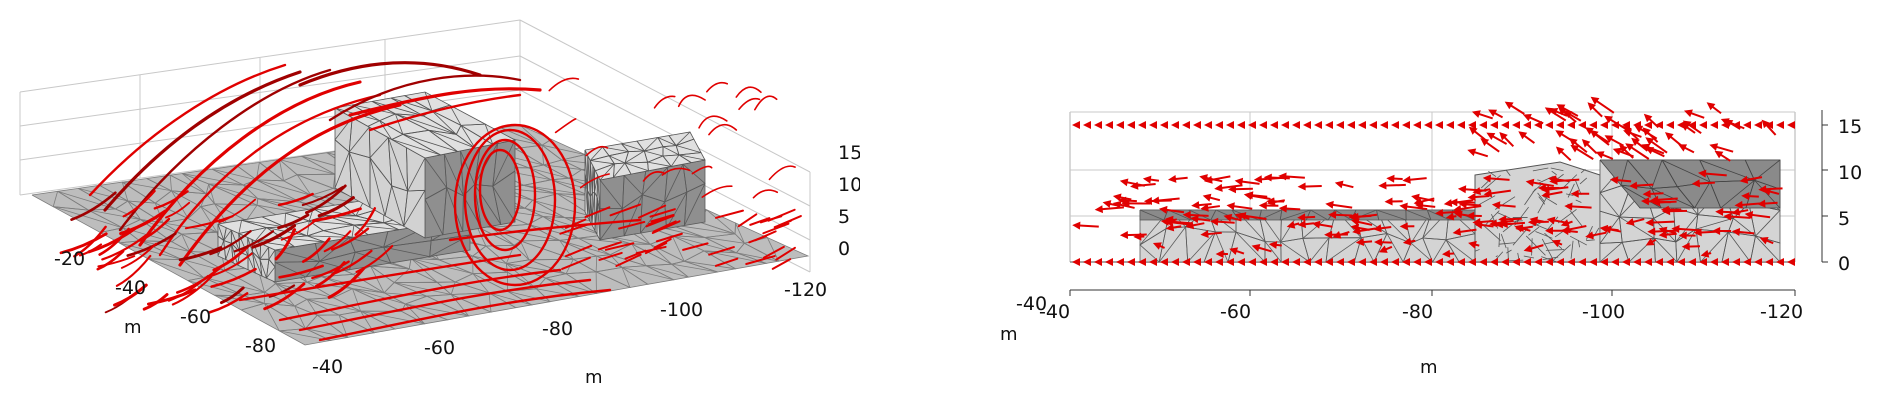  I want to click on right-building-dark-edge, so click(1657, 174).